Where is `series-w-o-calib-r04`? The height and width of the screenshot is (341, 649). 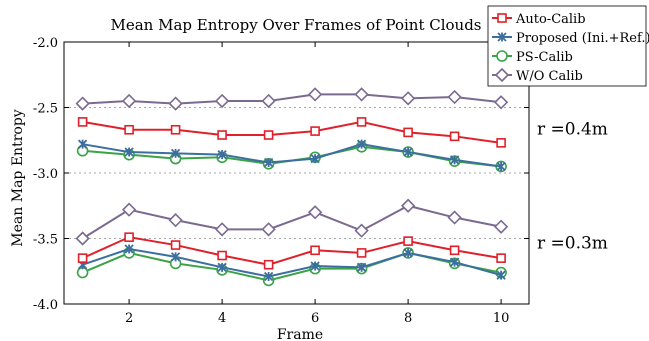
series-w-o-calib-r04 is located at coordinates (292, 99).